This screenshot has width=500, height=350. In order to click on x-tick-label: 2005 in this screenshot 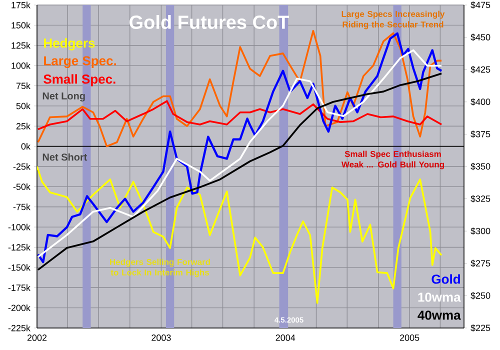, I will do `click(410, 337)`.